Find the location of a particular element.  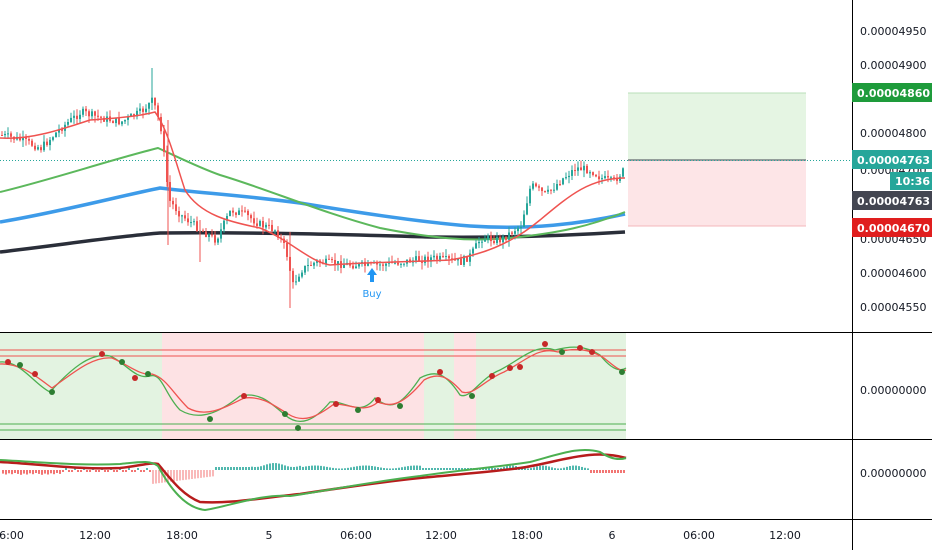

oscillator-pane is located at coordinates (313, 386).